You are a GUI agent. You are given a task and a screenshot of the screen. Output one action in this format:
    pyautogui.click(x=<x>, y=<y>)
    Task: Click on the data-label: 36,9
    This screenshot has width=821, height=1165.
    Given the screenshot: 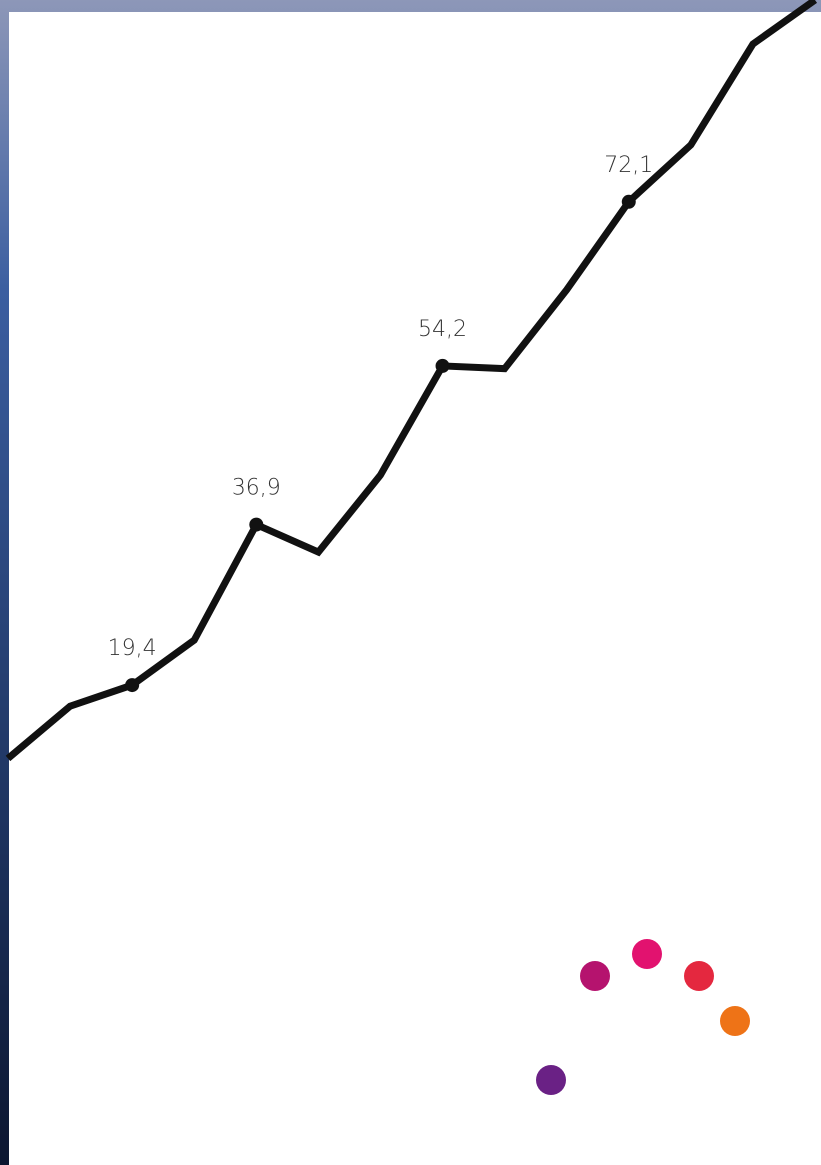 What is the action you would take?
    pyautogui.click(x=256, y=488)
    